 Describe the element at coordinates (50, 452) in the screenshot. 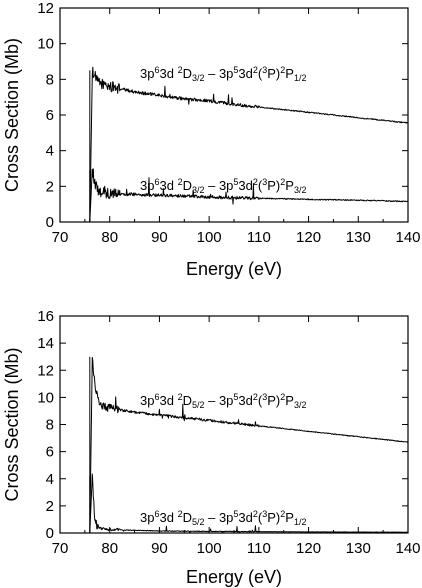

I see `y-tick-label: 6` at that location.